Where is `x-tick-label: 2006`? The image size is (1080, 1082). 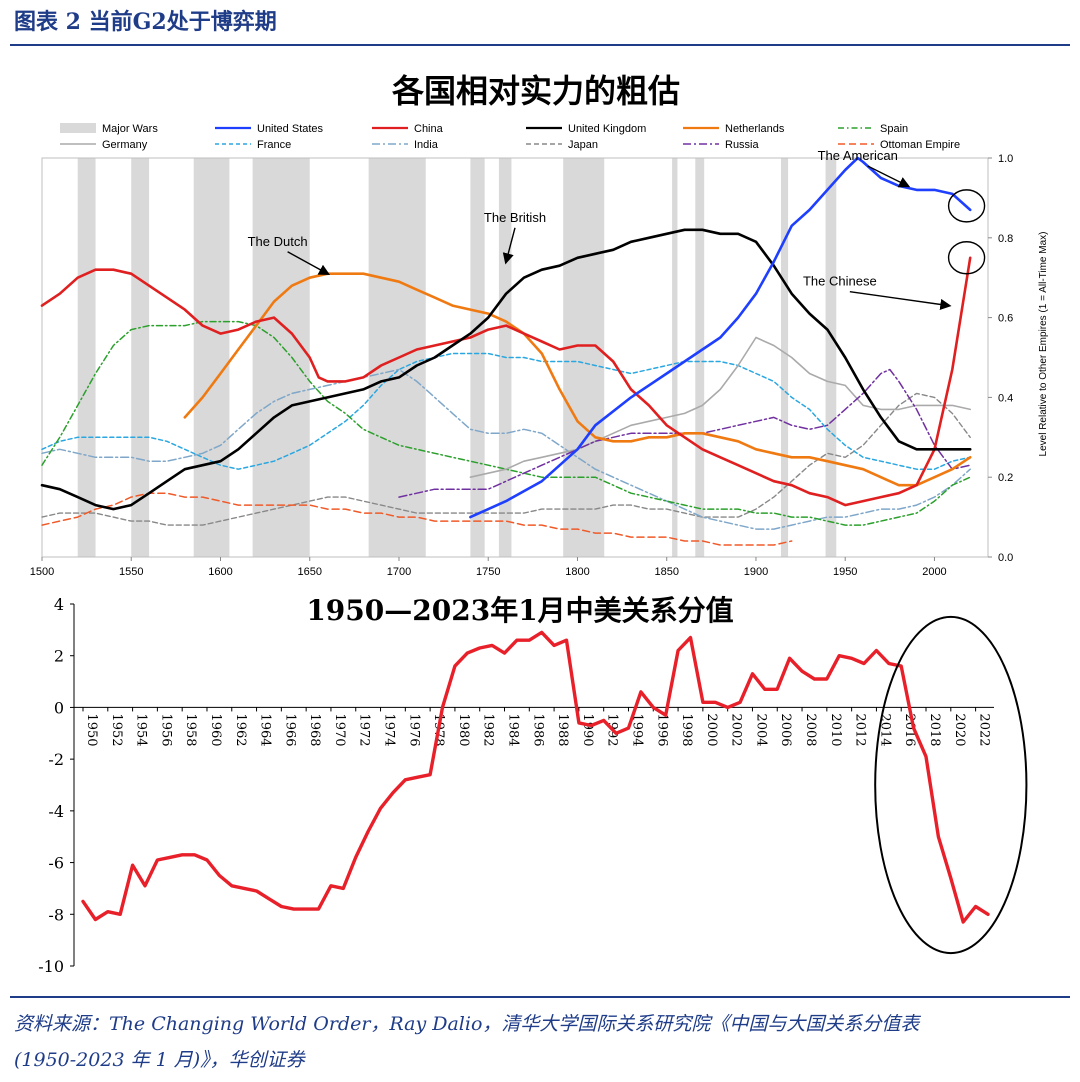
x-tick-label: 2006 is located at coordinates (785, 729).